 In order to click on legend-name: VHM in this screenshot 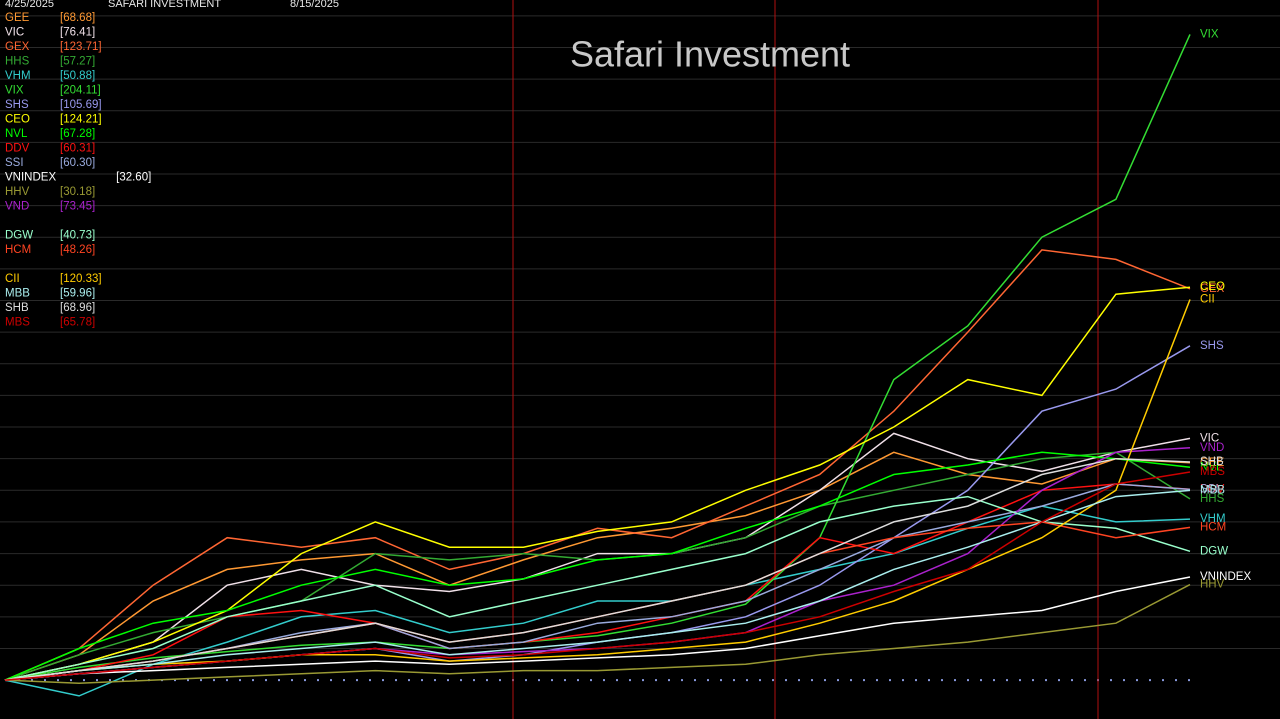, I will do `click(18, 76)`.